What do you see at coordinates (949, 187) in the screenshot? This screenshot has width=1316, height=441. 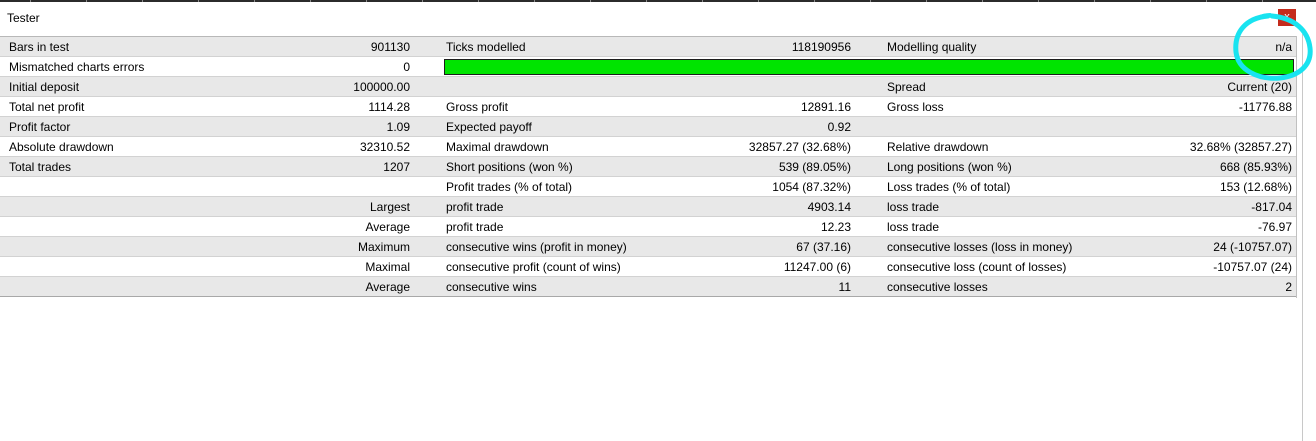 I see `cell-label-3: Loss trades (% of total)` at bounding box center [949, 187].